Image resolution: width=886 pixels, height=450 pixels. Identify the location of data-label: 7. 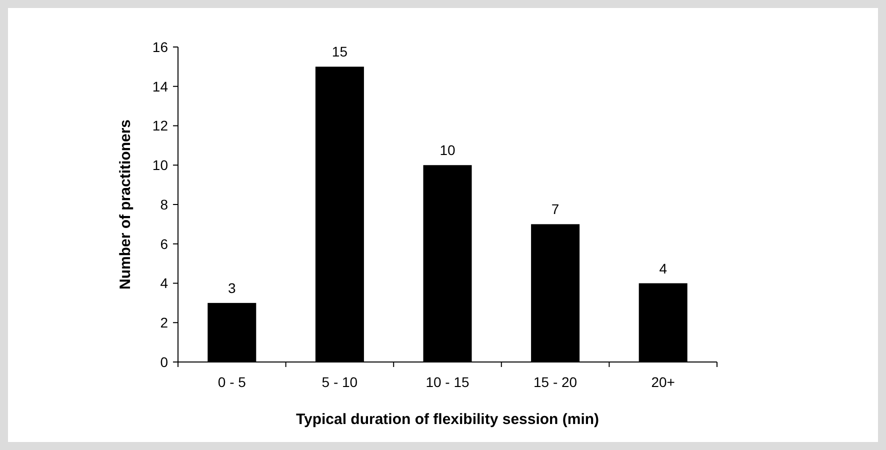
(555, 209).